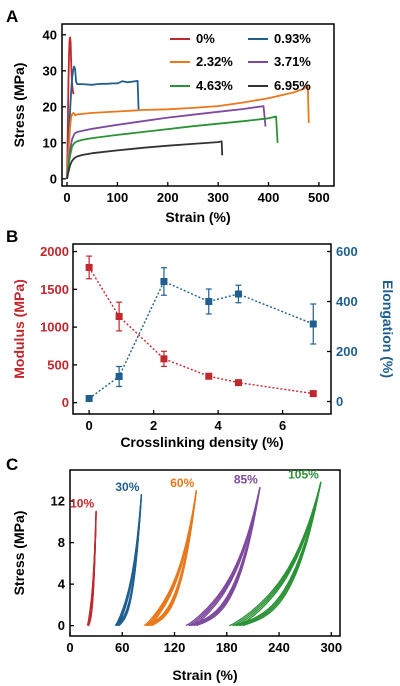  What do you see at coordinates (62, 584) in the screenshot?
I see `y-tick-label: 4` at bounding box center [62, 584].